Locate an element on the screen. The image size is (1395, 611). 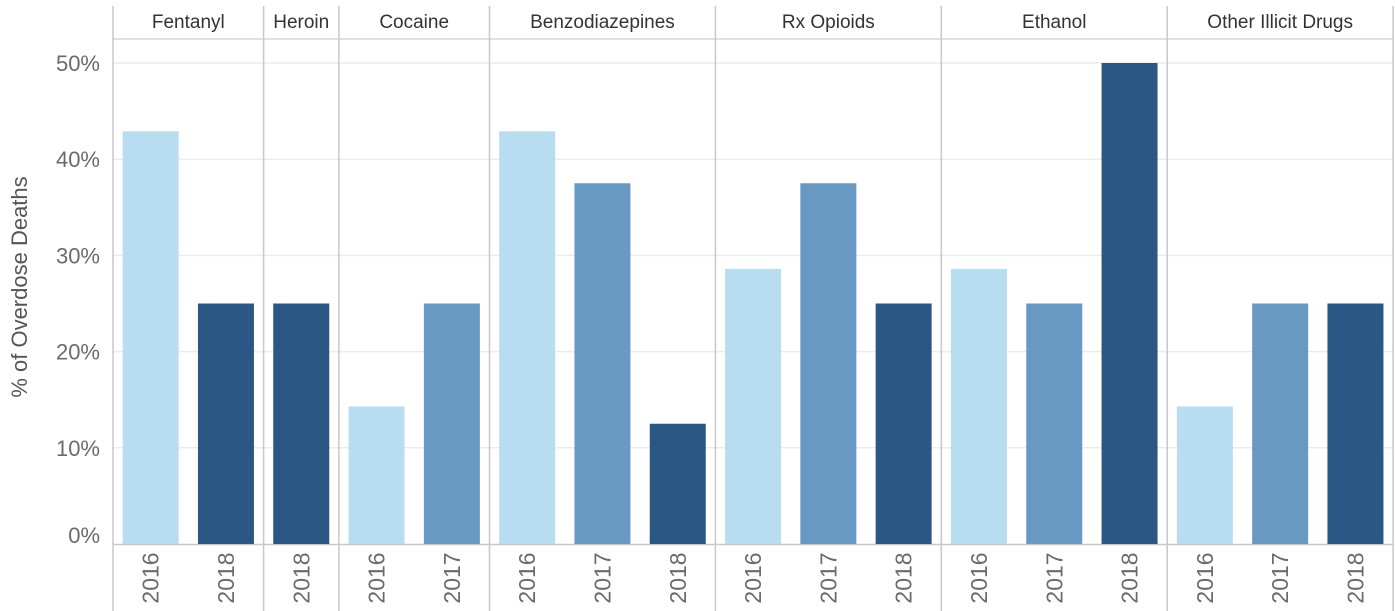
panel: Benzodiazepines 2016 2017 2018 is located at coordinates (602, 308).